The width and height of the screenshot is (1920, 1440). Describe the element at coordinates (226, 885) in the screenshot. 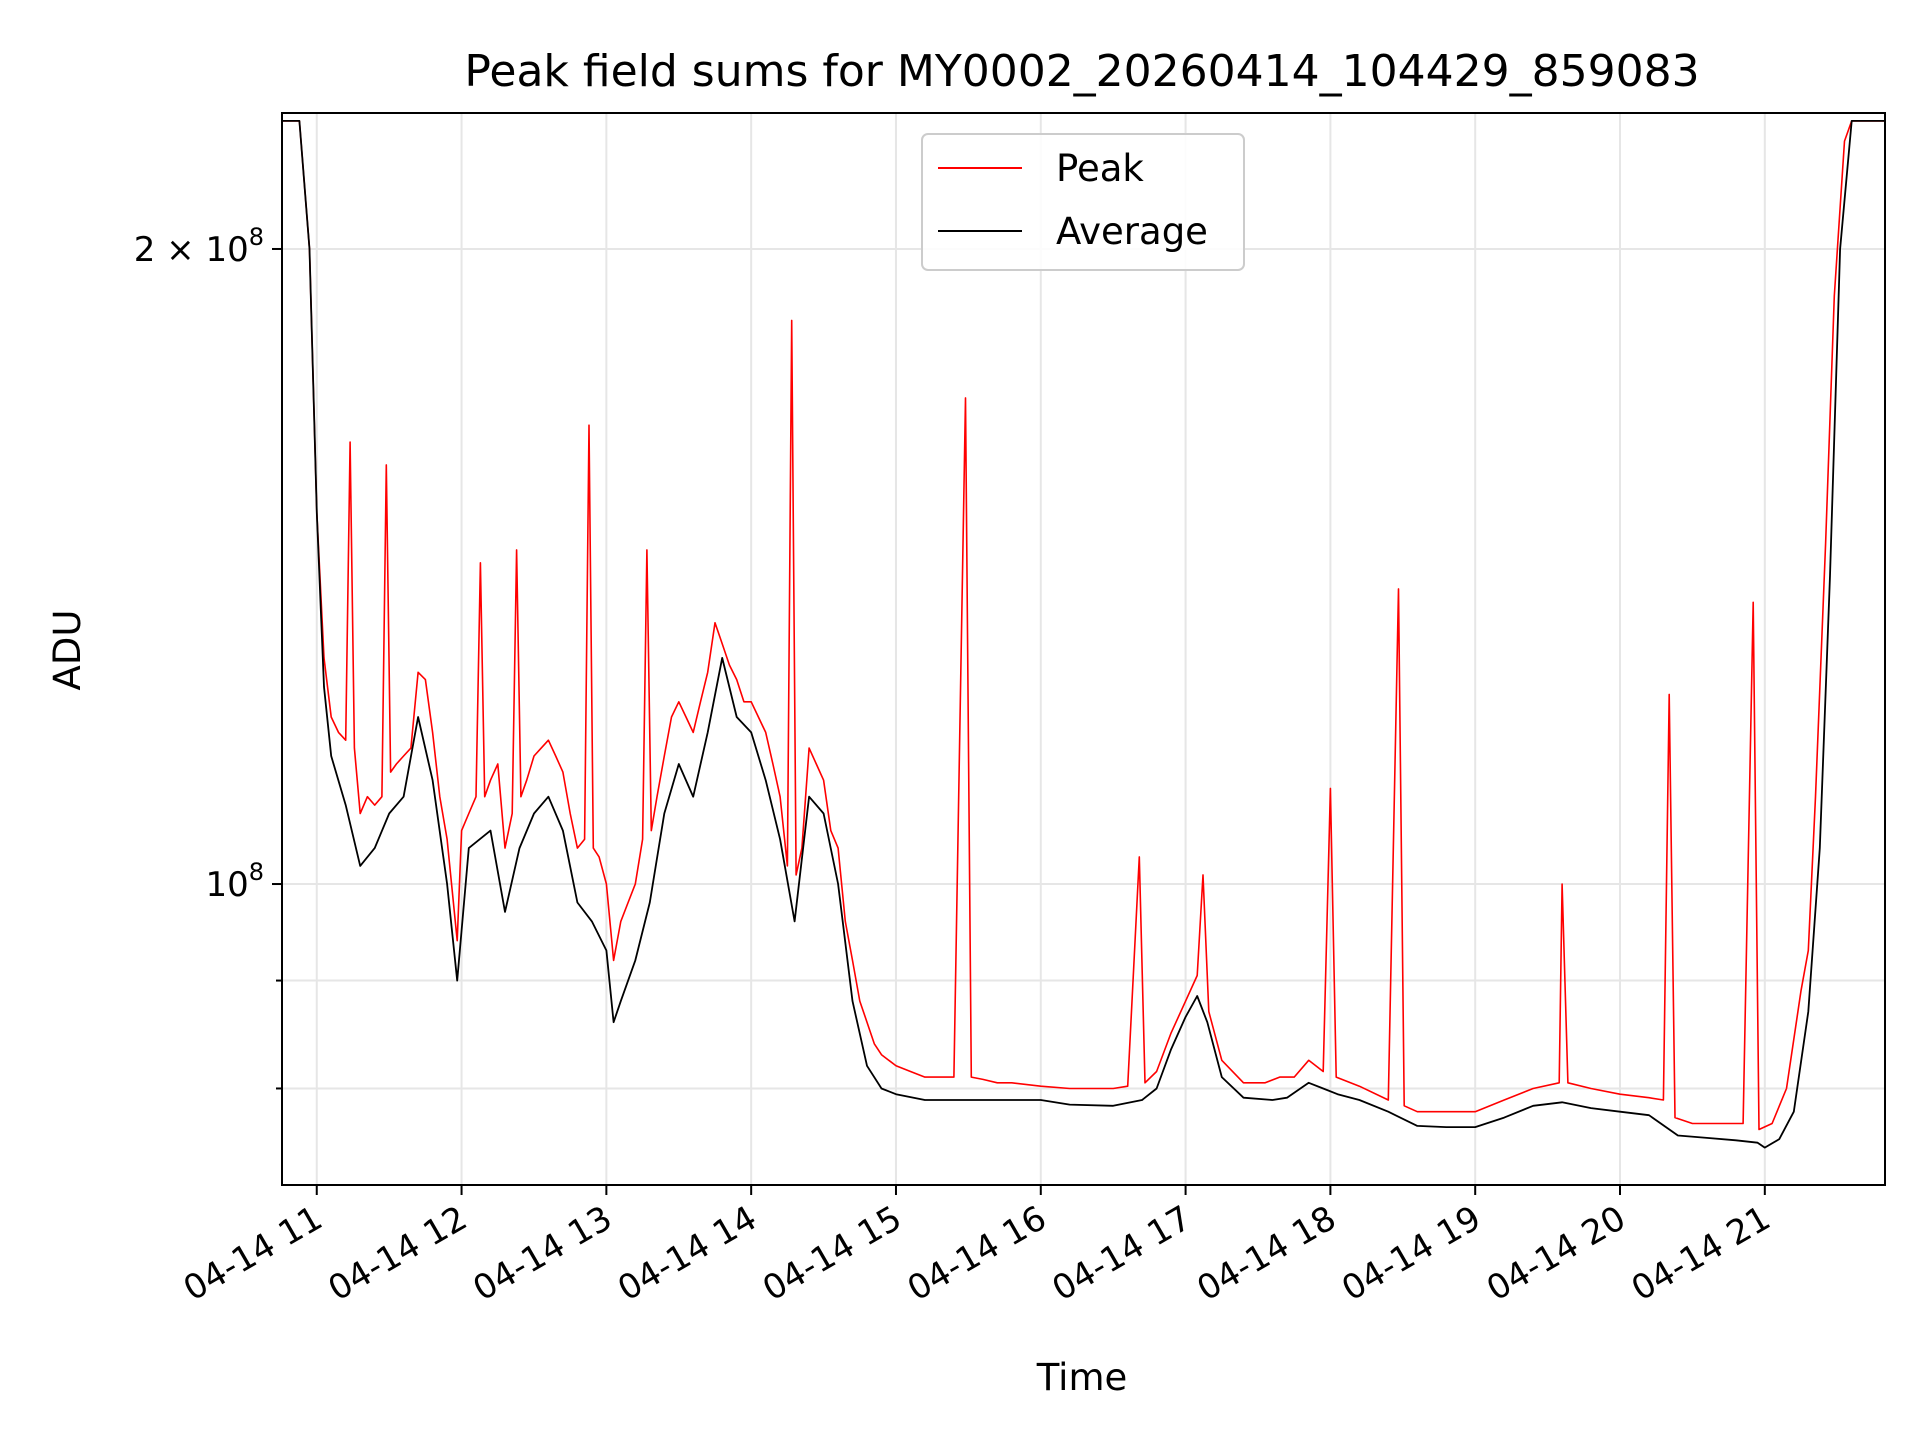

I see `y-tick-base: 10` at that location.